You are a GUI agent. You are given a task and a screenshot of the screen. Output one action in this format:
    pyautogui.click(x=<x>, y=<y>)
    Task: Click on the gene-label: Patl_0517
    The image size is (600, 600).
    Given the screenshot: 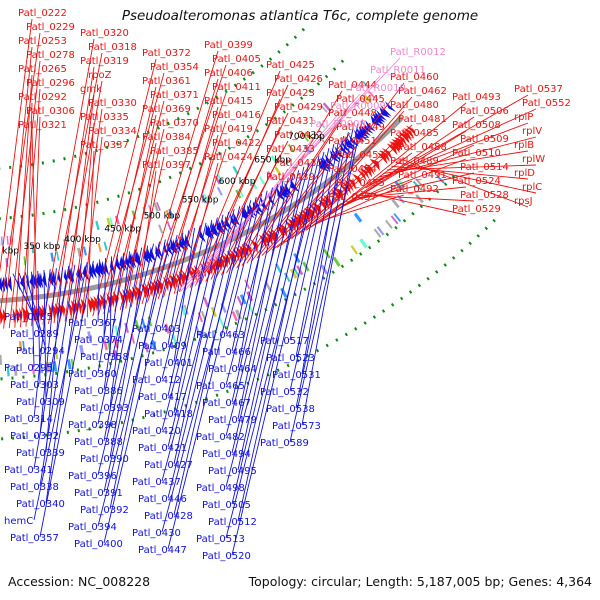 What is the action you would take?
    pyautogui.click(x=284, y=341)
    